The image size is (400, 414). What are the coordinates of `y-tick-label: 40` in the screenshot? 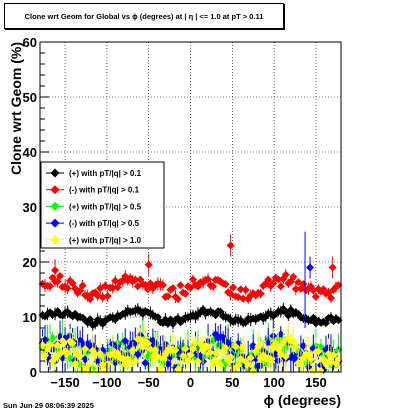 It's located at (30, 152).